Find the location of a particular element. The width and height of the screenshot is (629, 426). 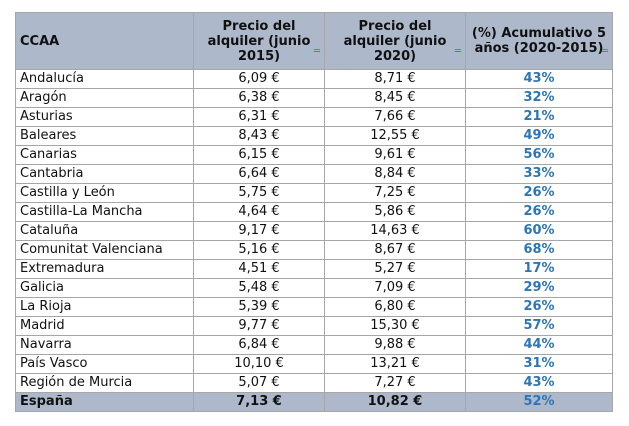

price-2020-cell: 7,66 € is located at coordinates (395, 117).